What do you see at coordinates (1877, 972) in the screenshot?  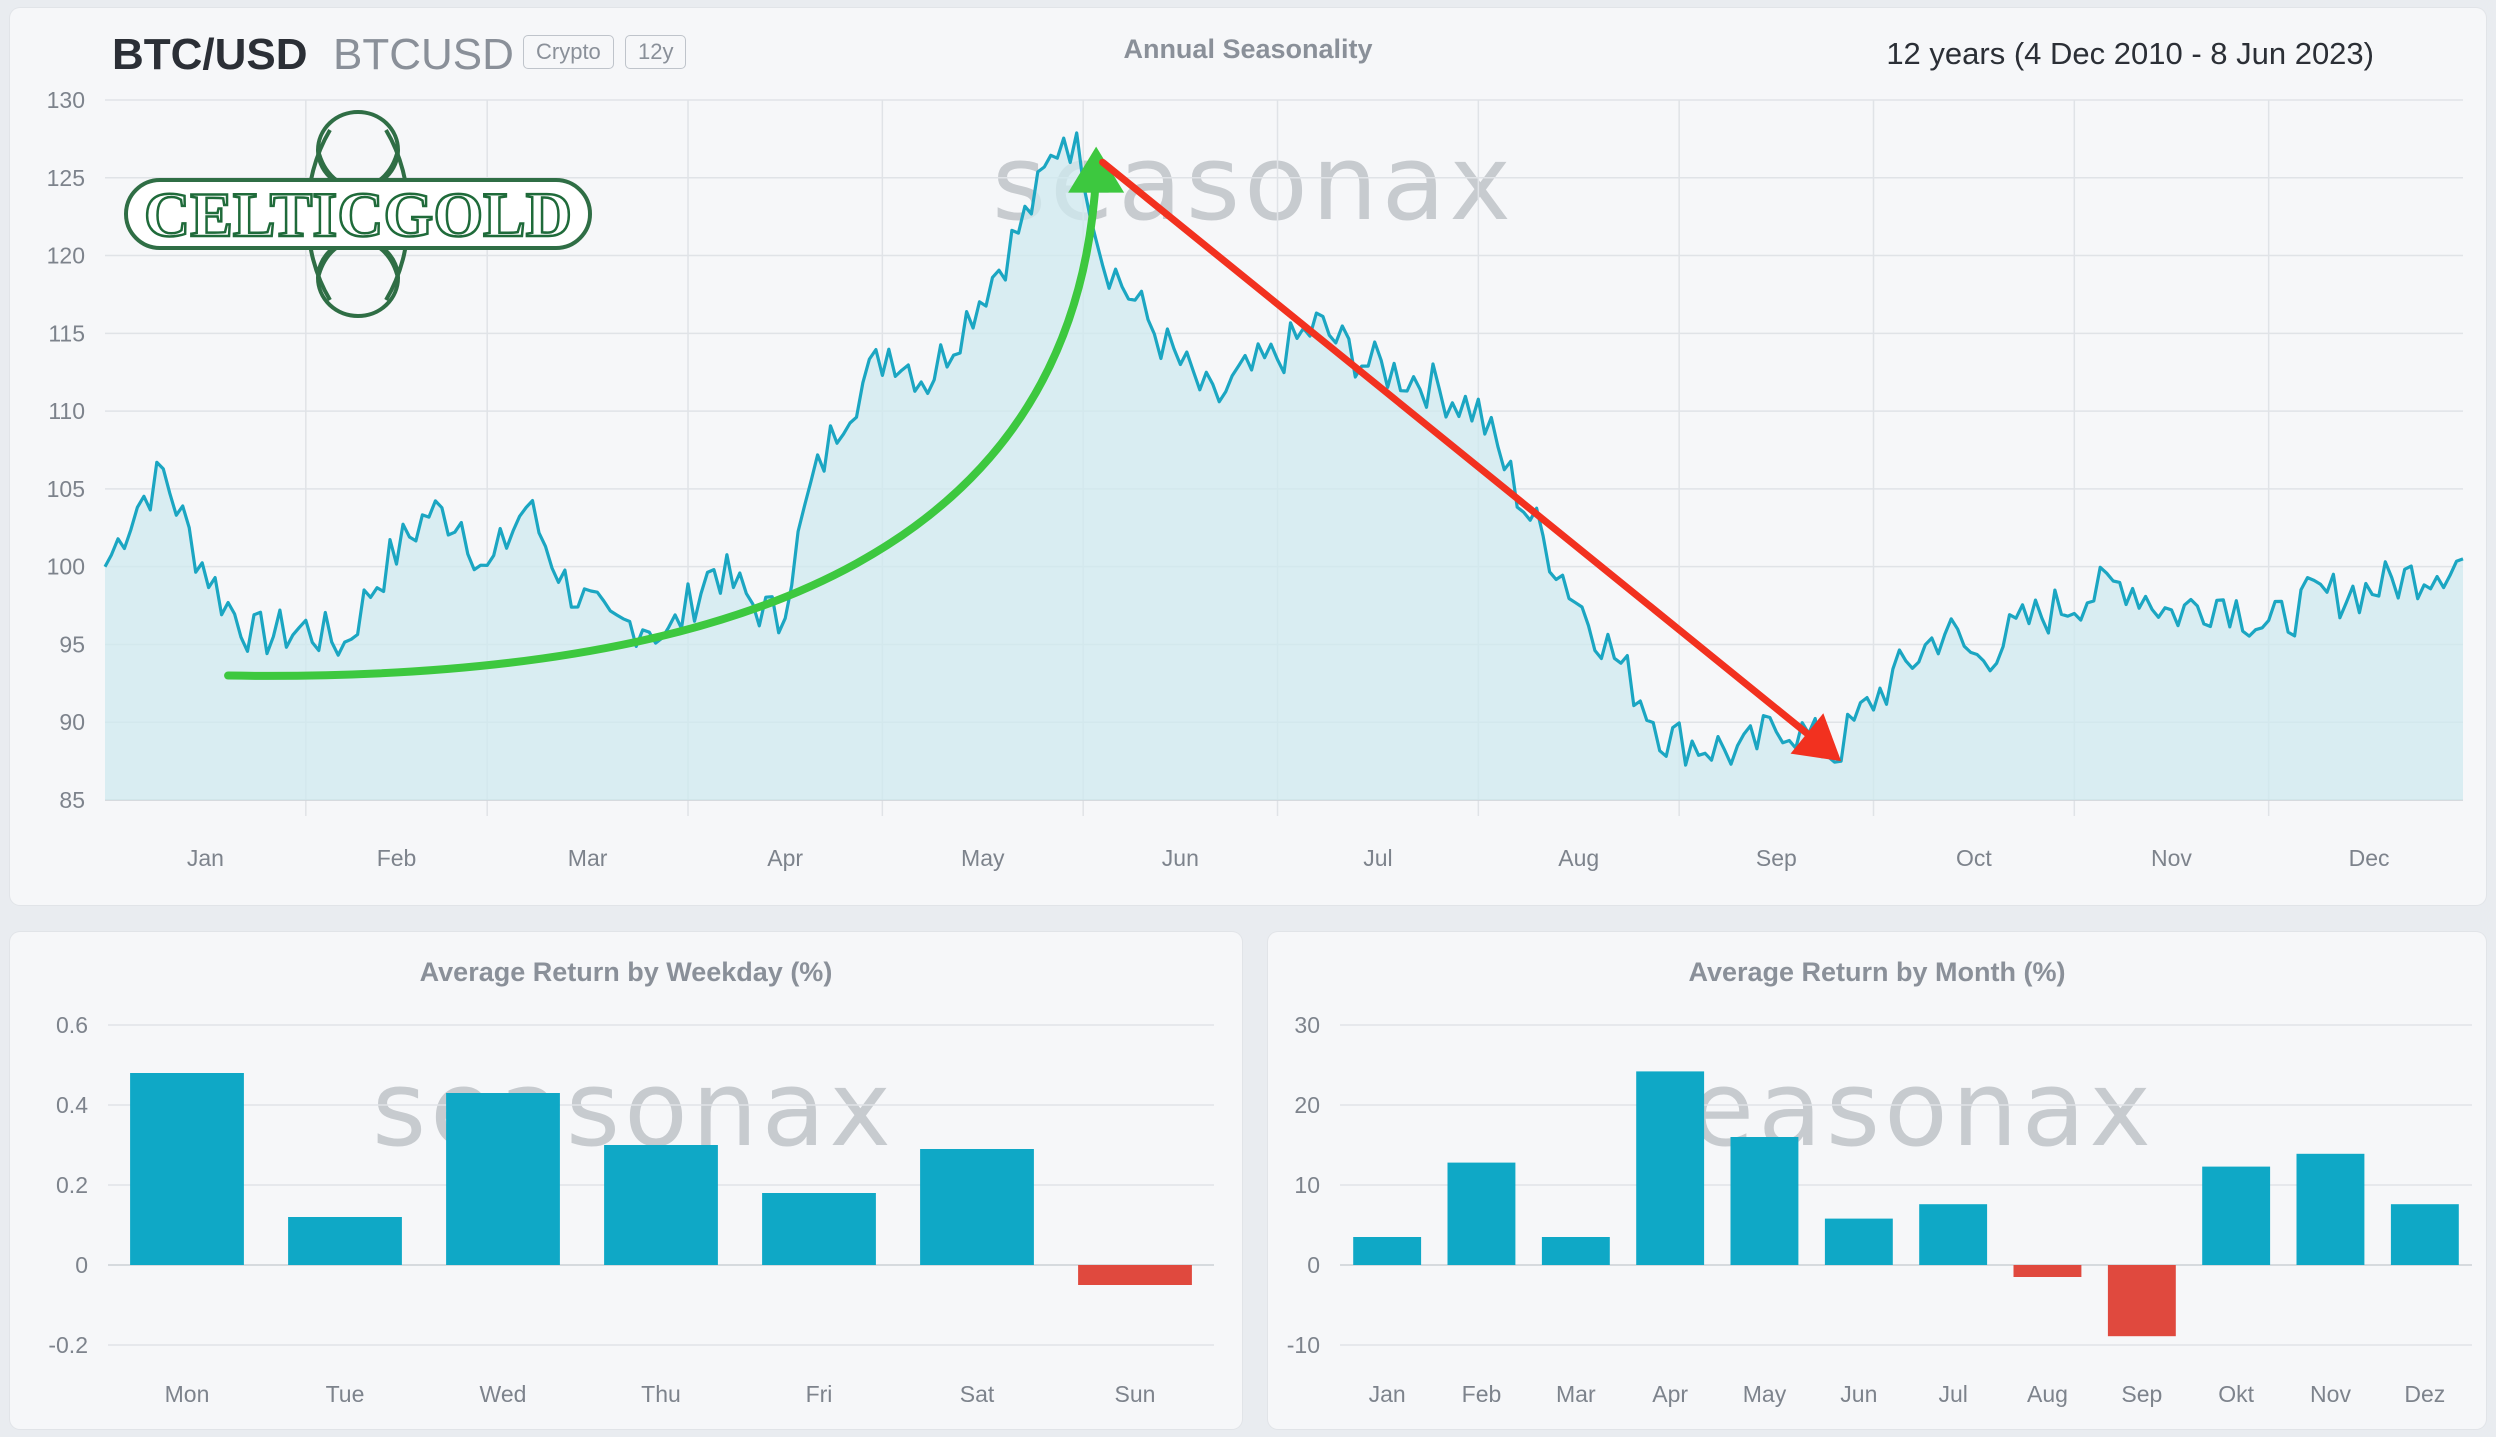 I see `month-chart-title: Average Return by Month (%)` at bounding box center [1877, 972].